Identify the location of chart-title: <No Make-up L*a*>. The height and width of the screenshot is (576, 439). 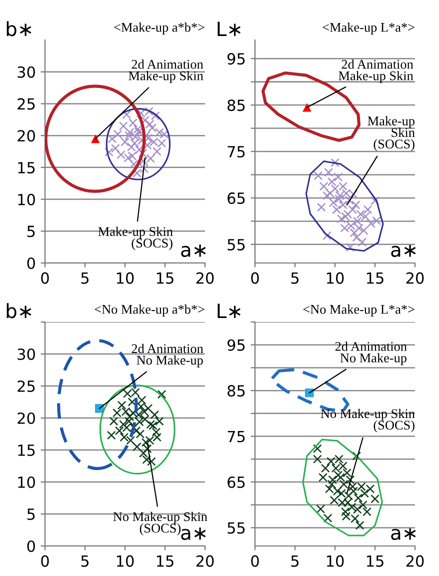
(358, 310).